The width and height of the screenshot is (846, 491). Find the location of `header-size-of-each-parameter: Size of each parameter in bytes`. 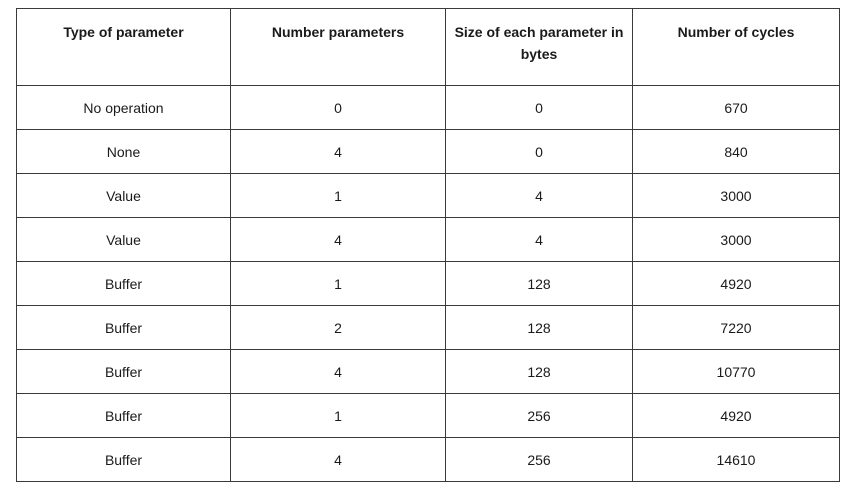

header-size-of-each-parameter: Size of each parameter in bytes is located at coordinates (539, 47).